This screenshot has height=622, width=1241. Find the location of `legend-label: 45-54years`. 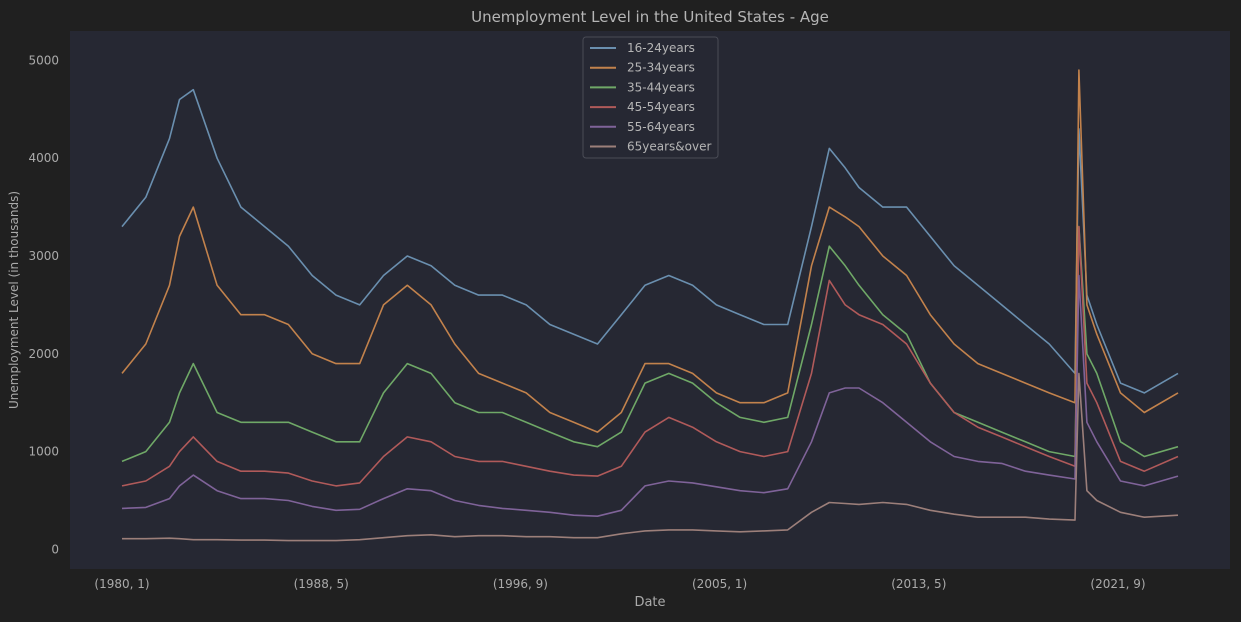

legend-label: 45-54years is located at coordinates (661, 107).